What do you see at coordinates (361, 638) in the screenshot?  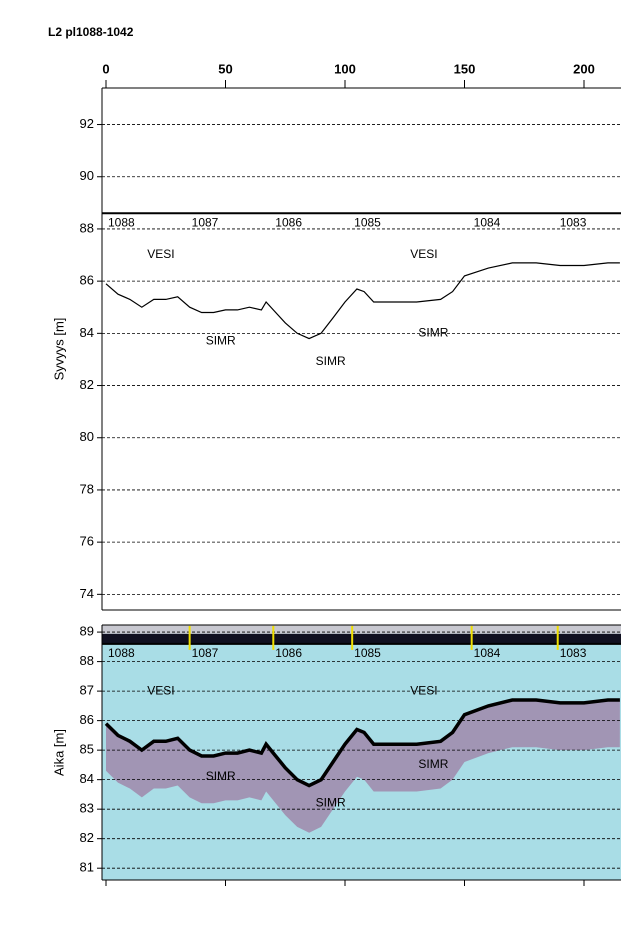 I see `water-surface-band` at bounding box center [361, 638].